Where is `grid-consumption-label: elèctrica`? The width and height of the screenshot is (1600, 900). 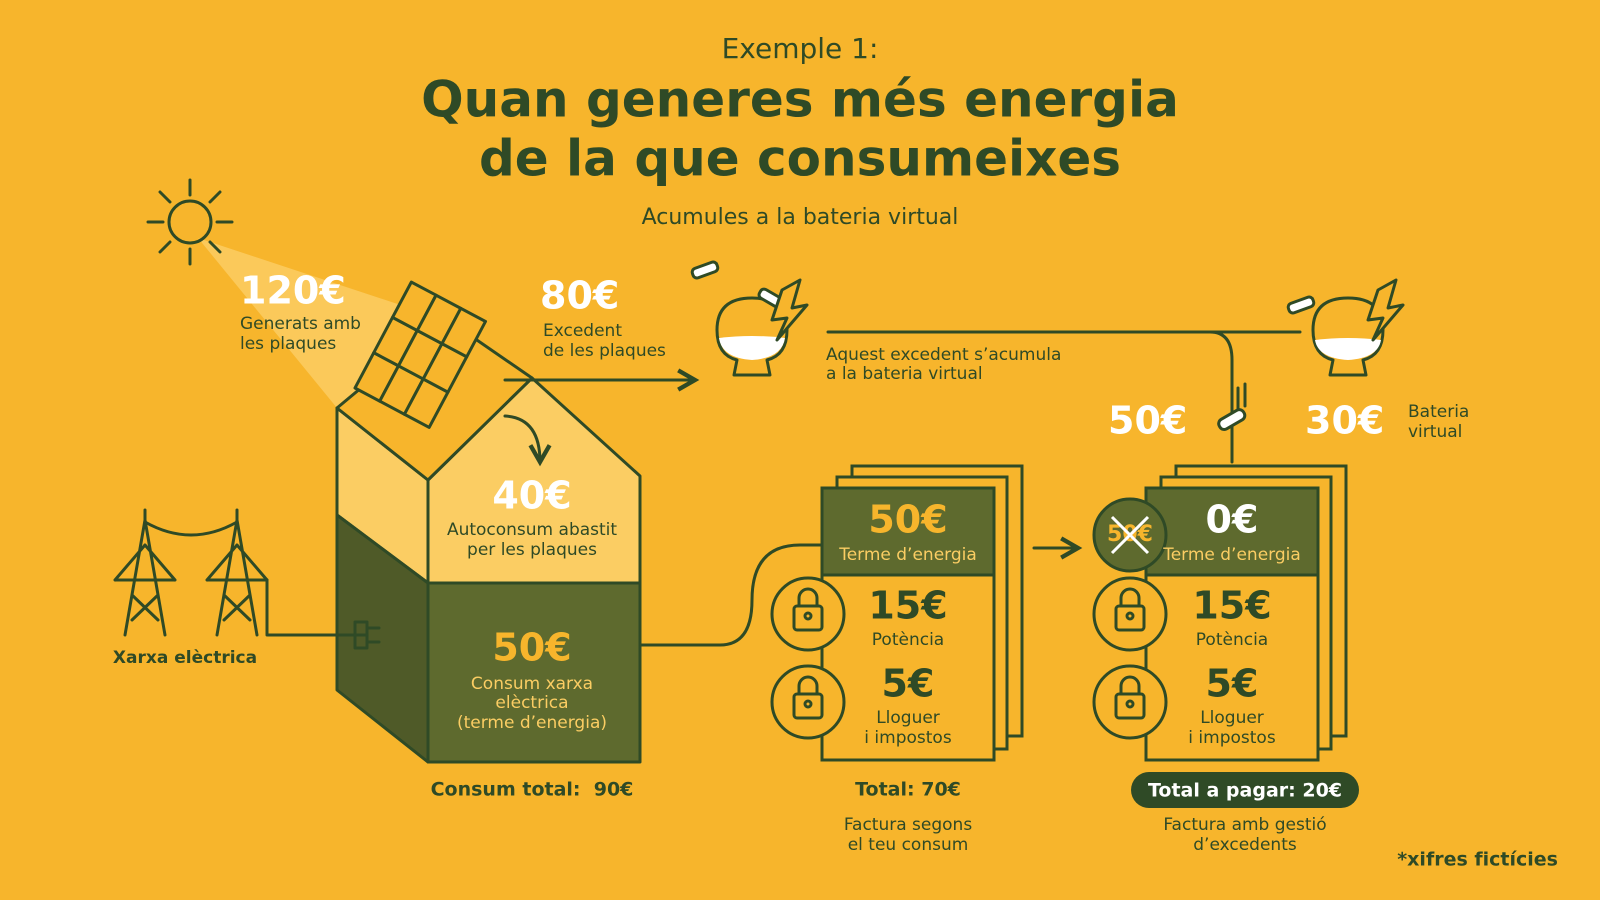 grid-consumption-label: elèctrica is located at coordinates (531, 703).